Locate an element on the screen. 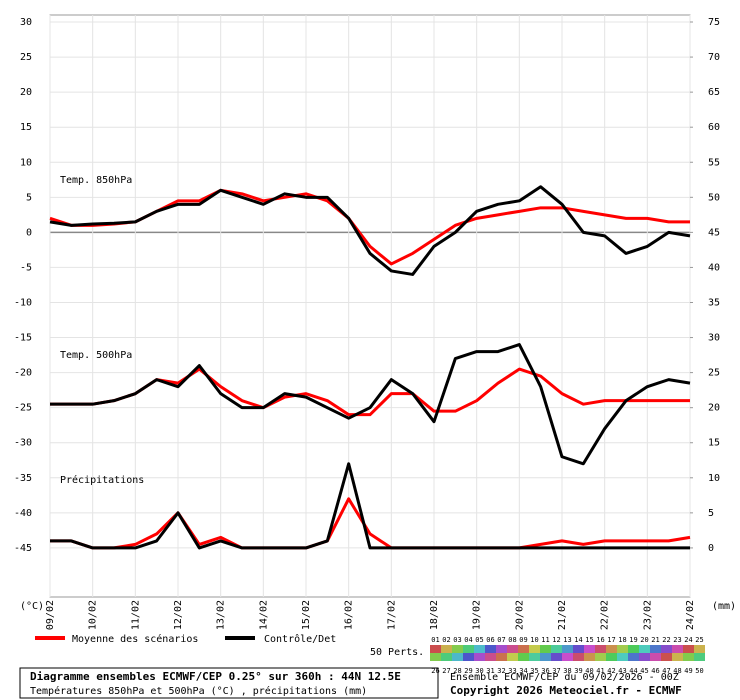 This screenshot has height=700, width=740. y-tick-label: -20 is located at coordinates (23, 373).